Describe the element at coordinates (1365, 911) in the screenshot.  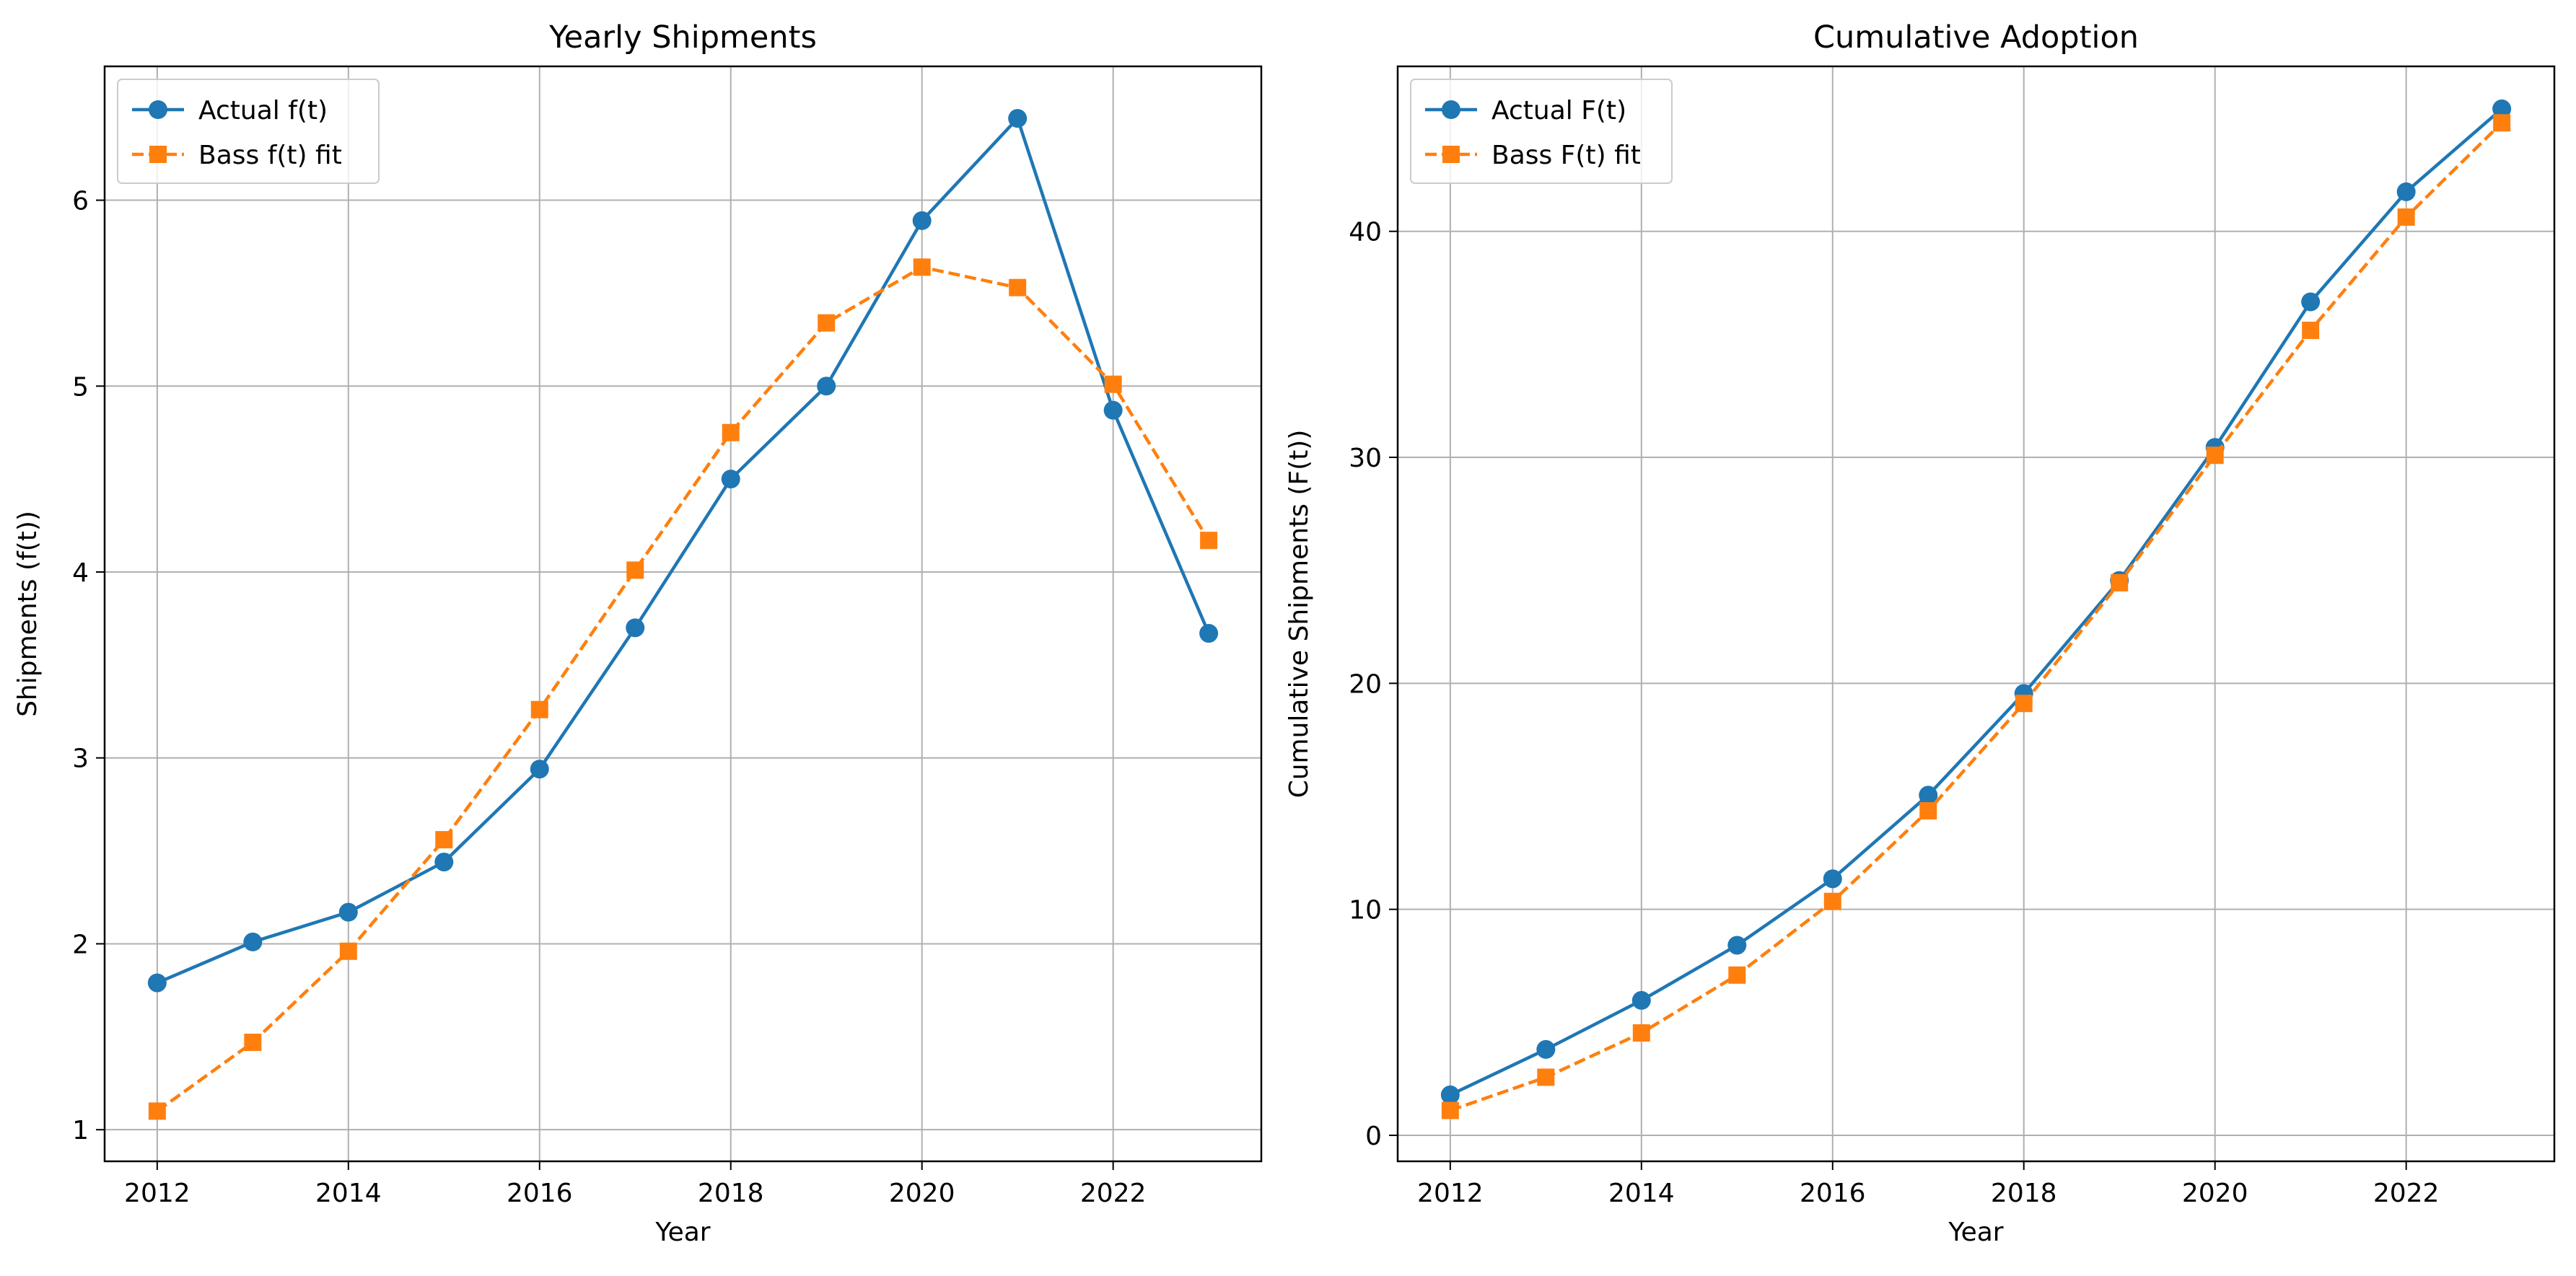
I see `y-tick-label: 10` at that location.